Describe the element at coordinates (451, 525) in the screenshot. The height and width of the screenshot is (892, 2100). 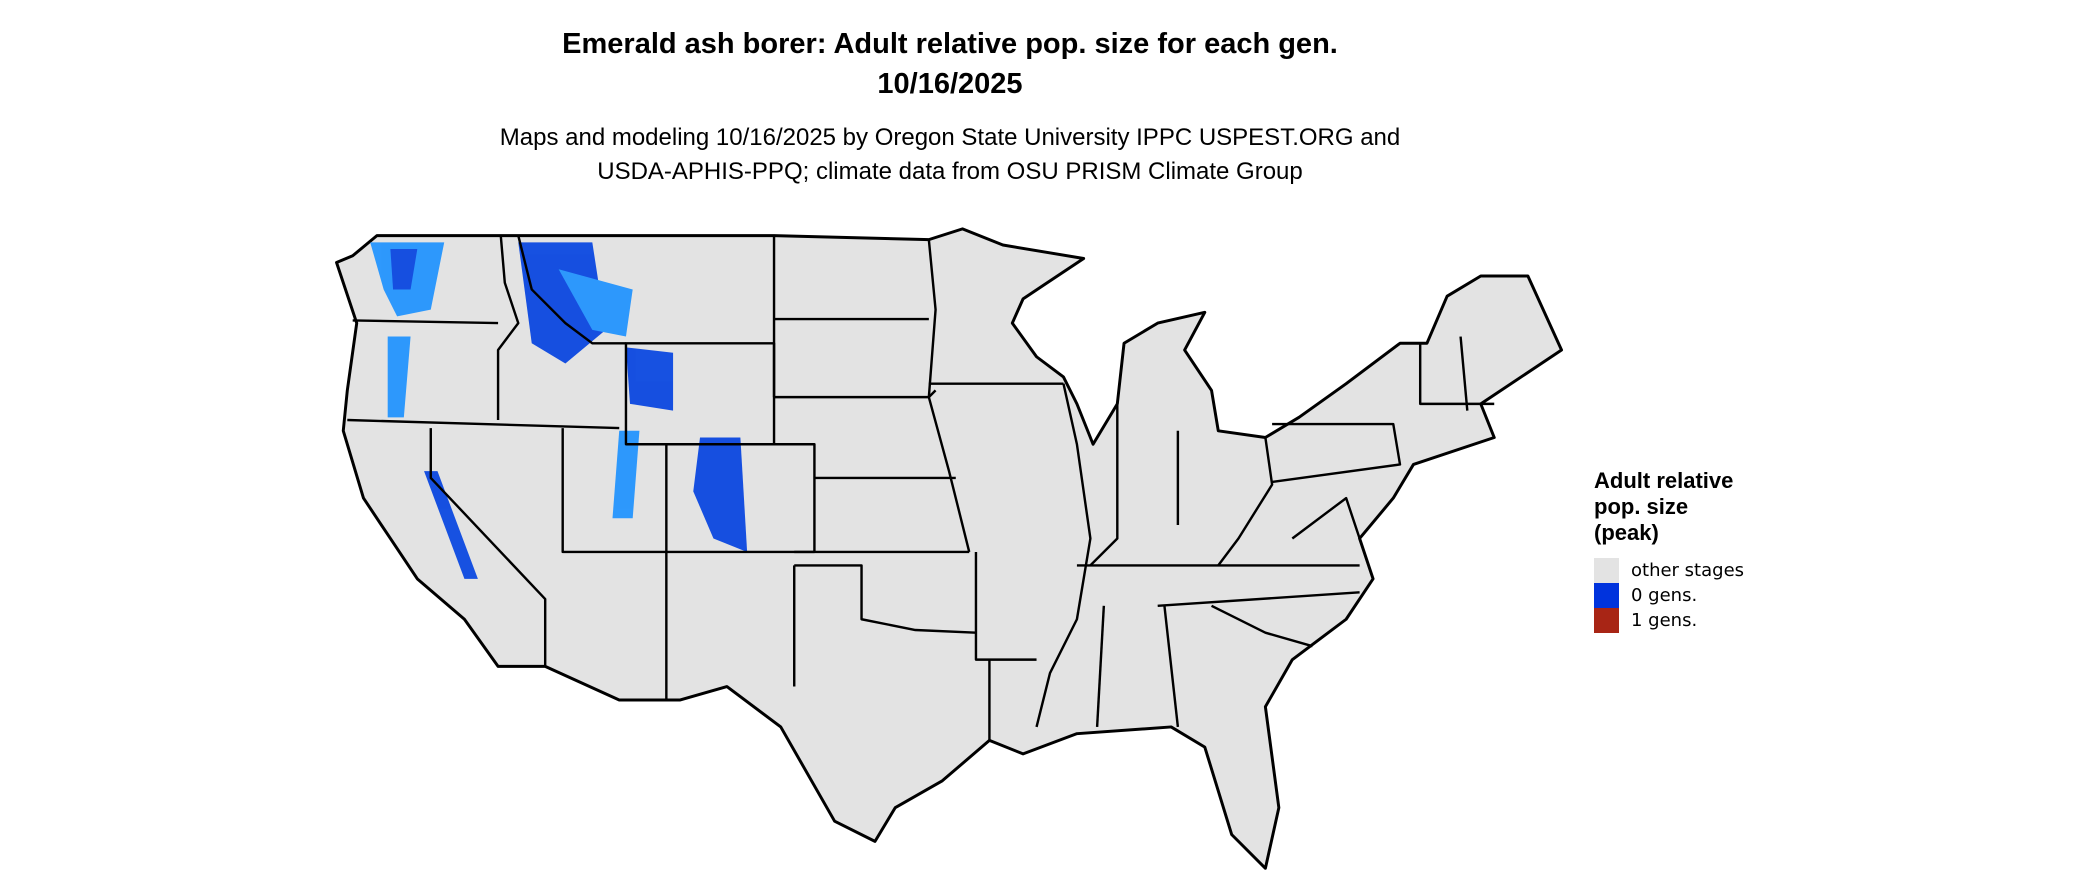
I see `pest-area-sierra` at that location.